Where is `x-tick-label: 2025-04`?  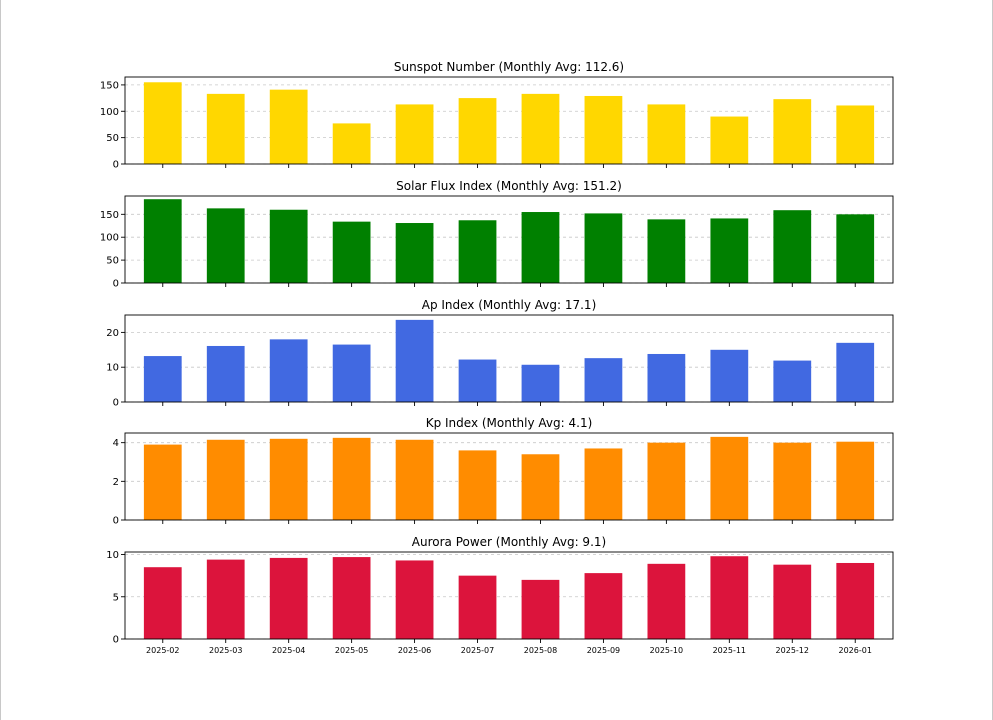 x-tick-label: 2025-04 is located at coordinates (288, 650).